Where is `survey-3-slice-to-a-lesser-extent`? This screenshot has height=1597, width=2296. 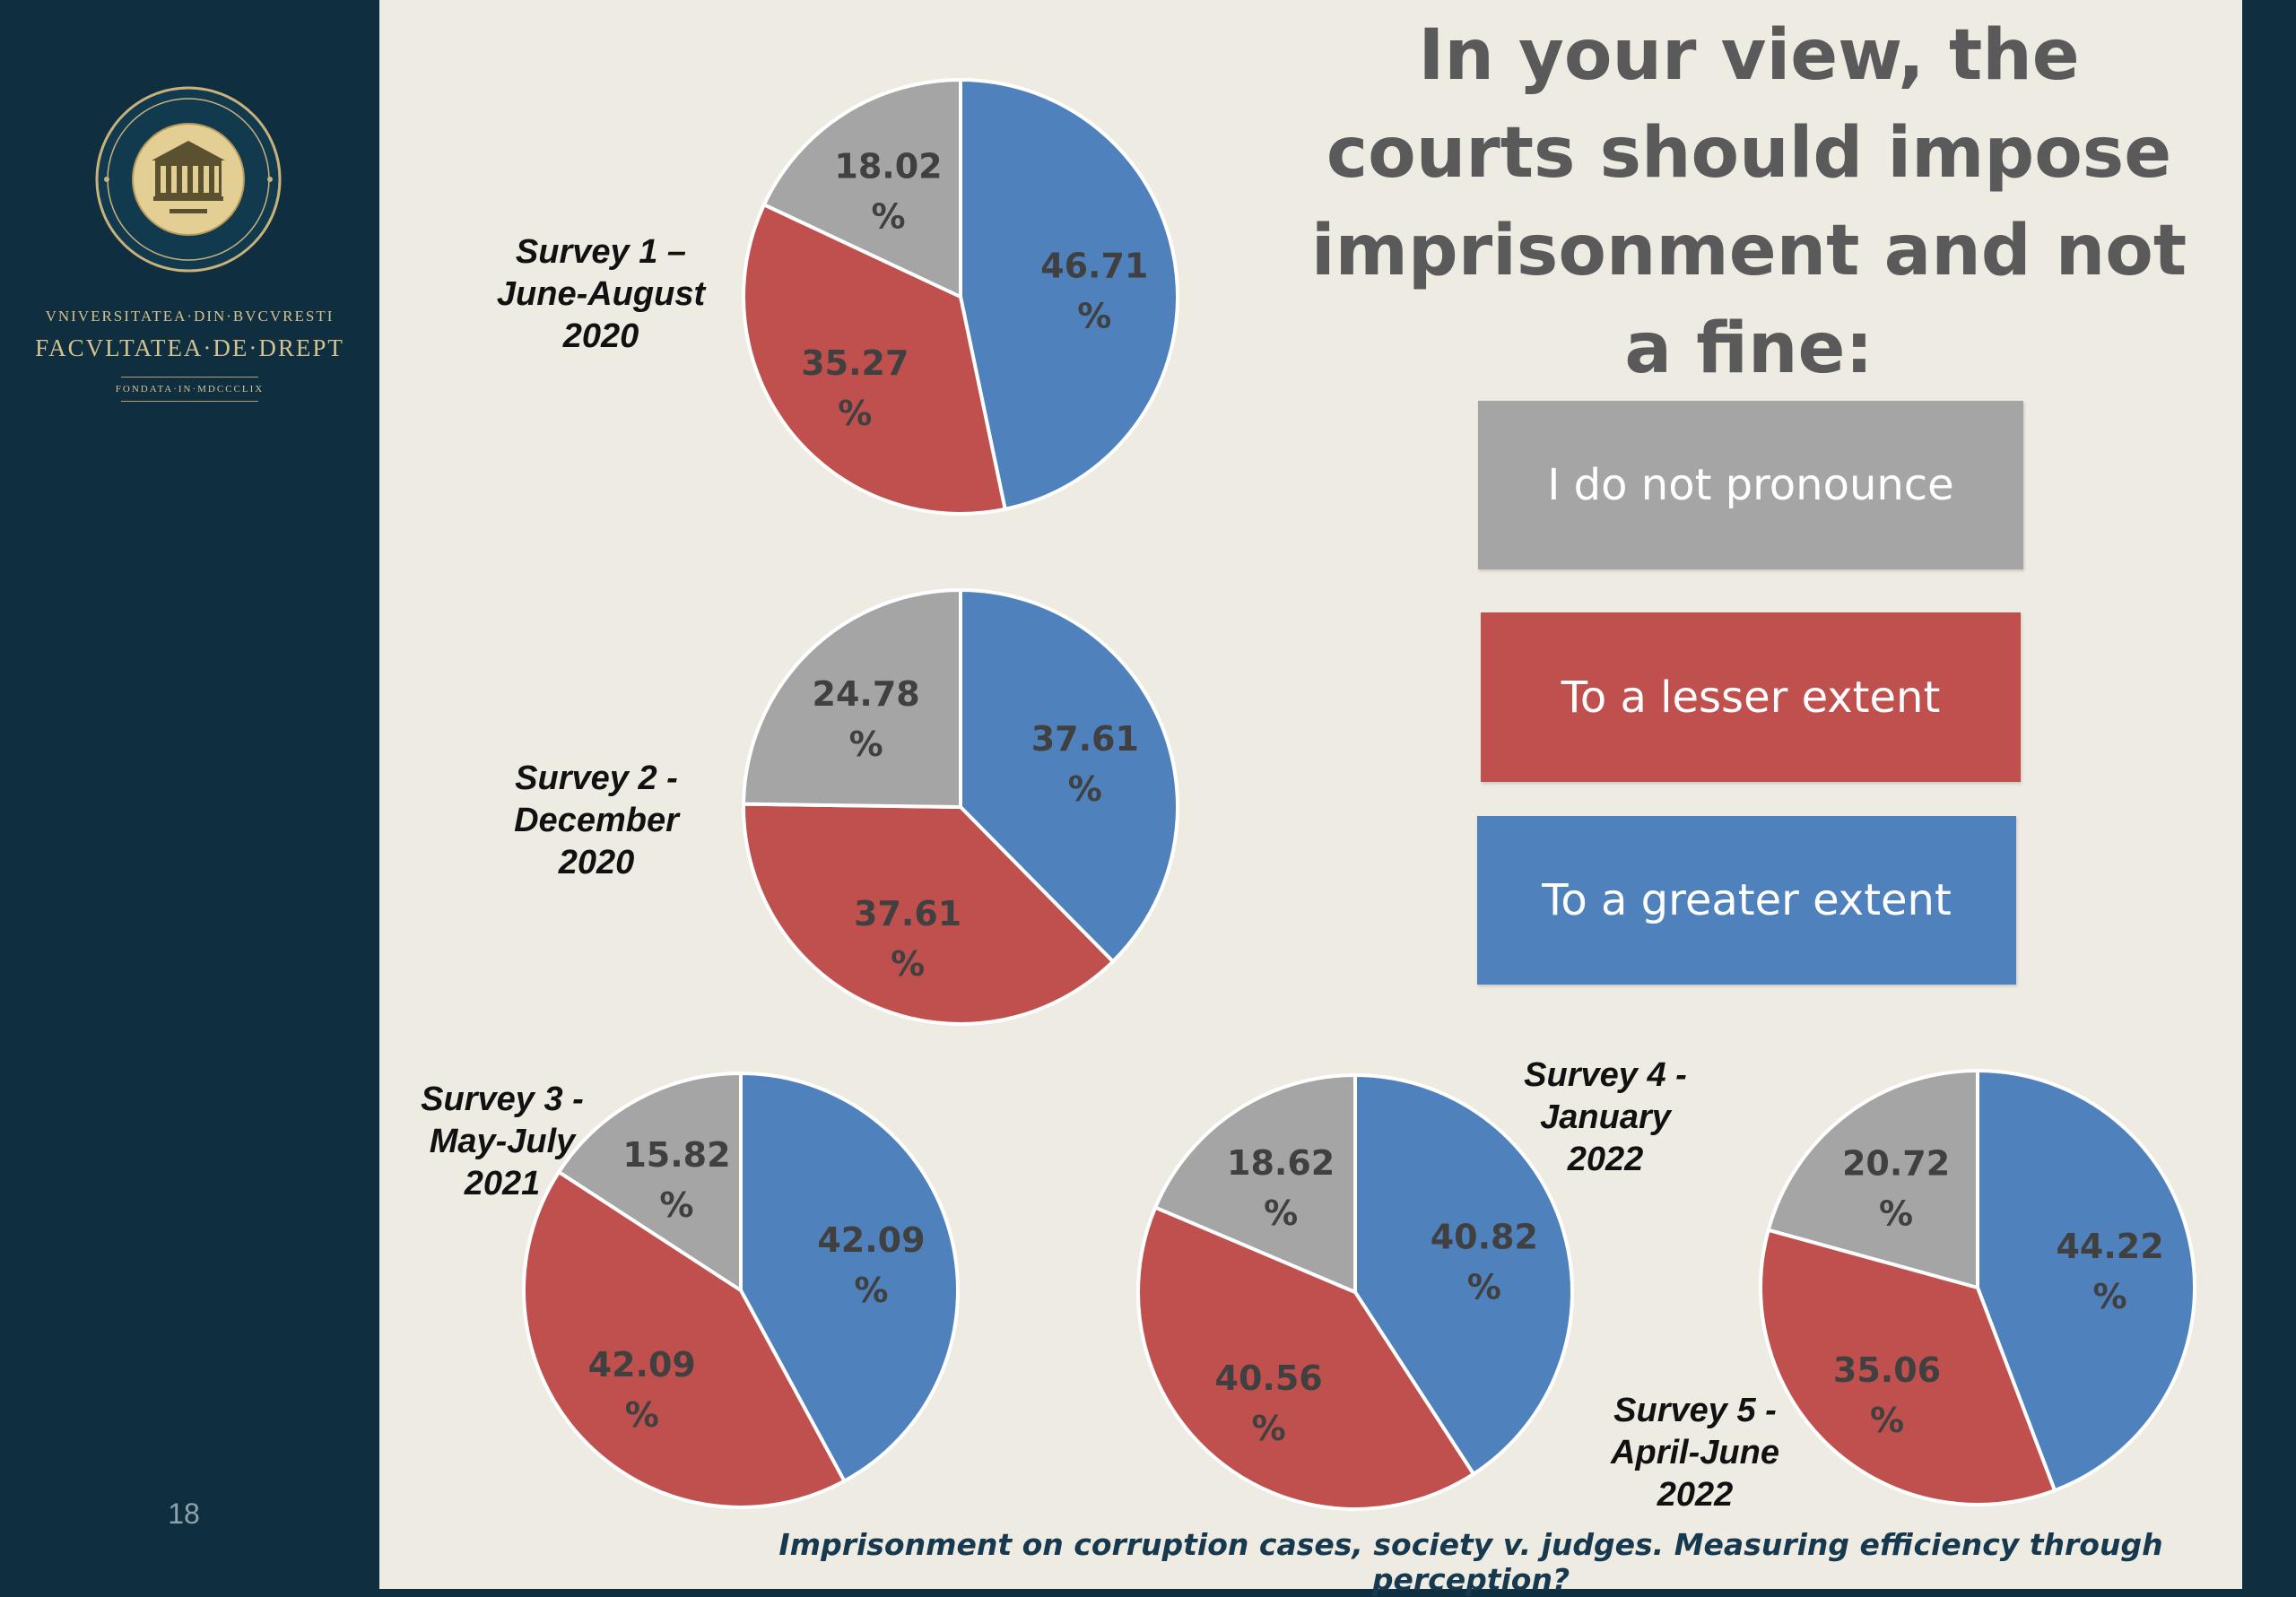 survey-3-slice-to-a-lesser-extent is located at coordinates (685, 1339).